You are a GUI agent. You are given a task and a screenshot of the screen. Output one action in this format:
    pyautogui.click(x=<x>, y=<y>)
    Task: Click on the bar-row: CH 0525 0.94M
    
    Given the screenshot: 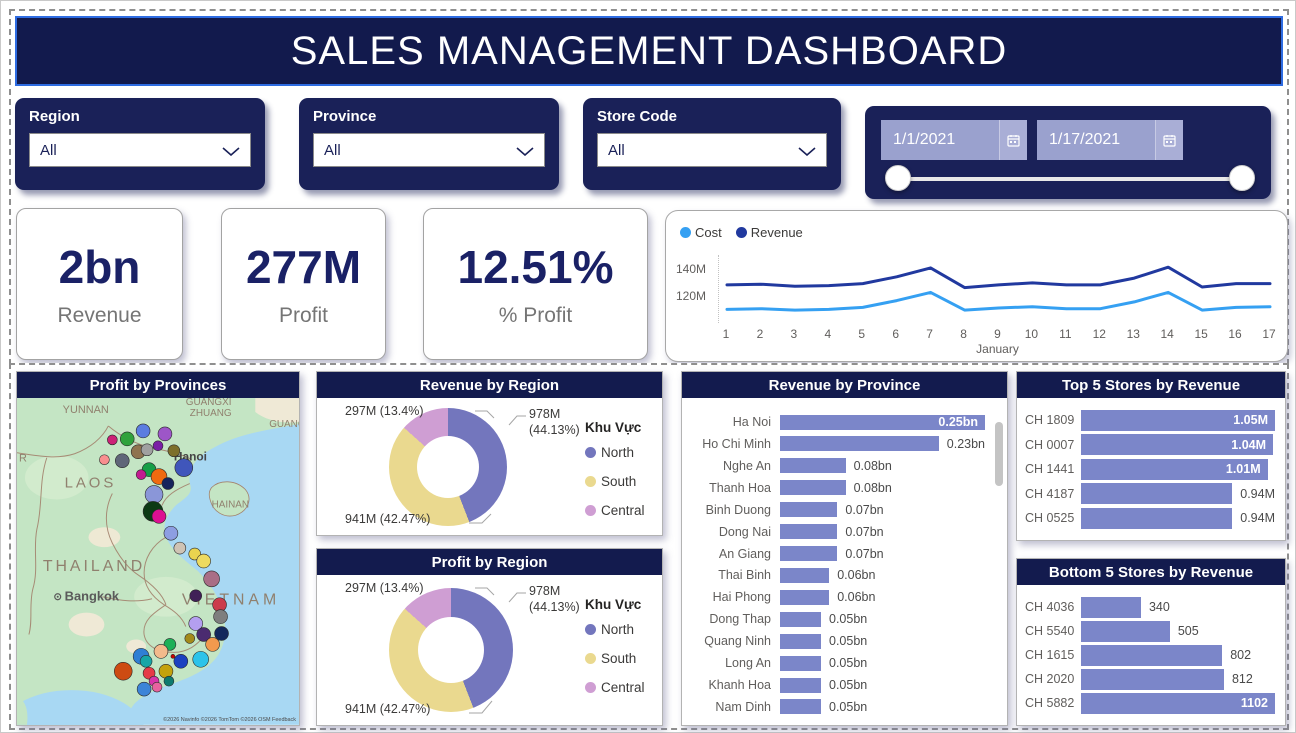 What is the action you would take?
    pyautogui.click(x=1150, y=518)
    